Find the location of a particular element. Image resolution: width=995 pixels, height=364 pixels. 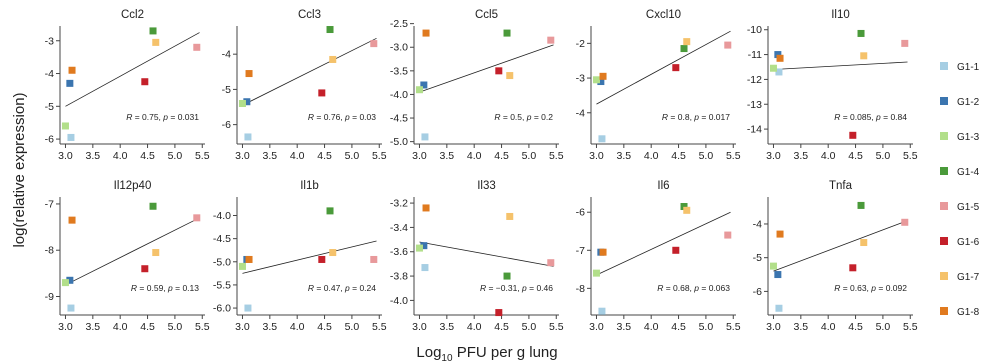

correlation-annotation: R = 0.47, p = 0.24 is located at coordinates (342, 288).